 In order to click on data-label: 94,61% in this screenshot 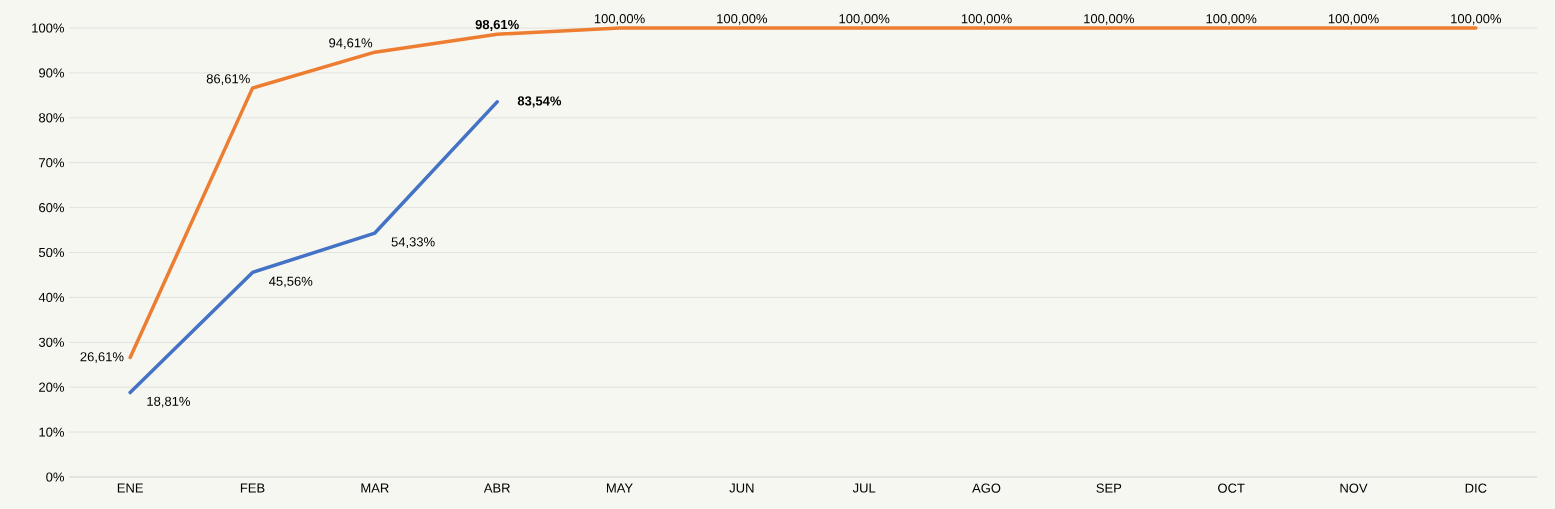, I will do `click(351, 43)`.